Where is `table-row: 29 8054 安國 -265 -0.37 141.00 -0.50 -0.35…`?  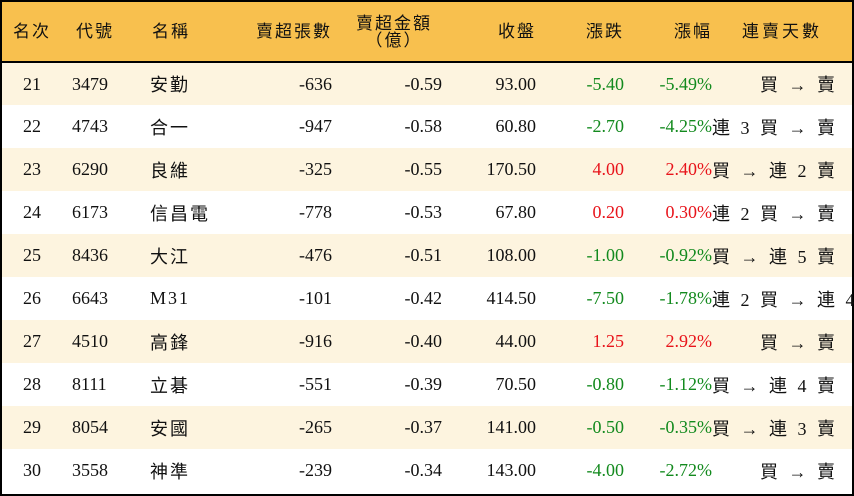
table-row: 29 8054 安國 -265 -0.37 141.00 -0.50 -0.35… is located at coordinates (427, 427).